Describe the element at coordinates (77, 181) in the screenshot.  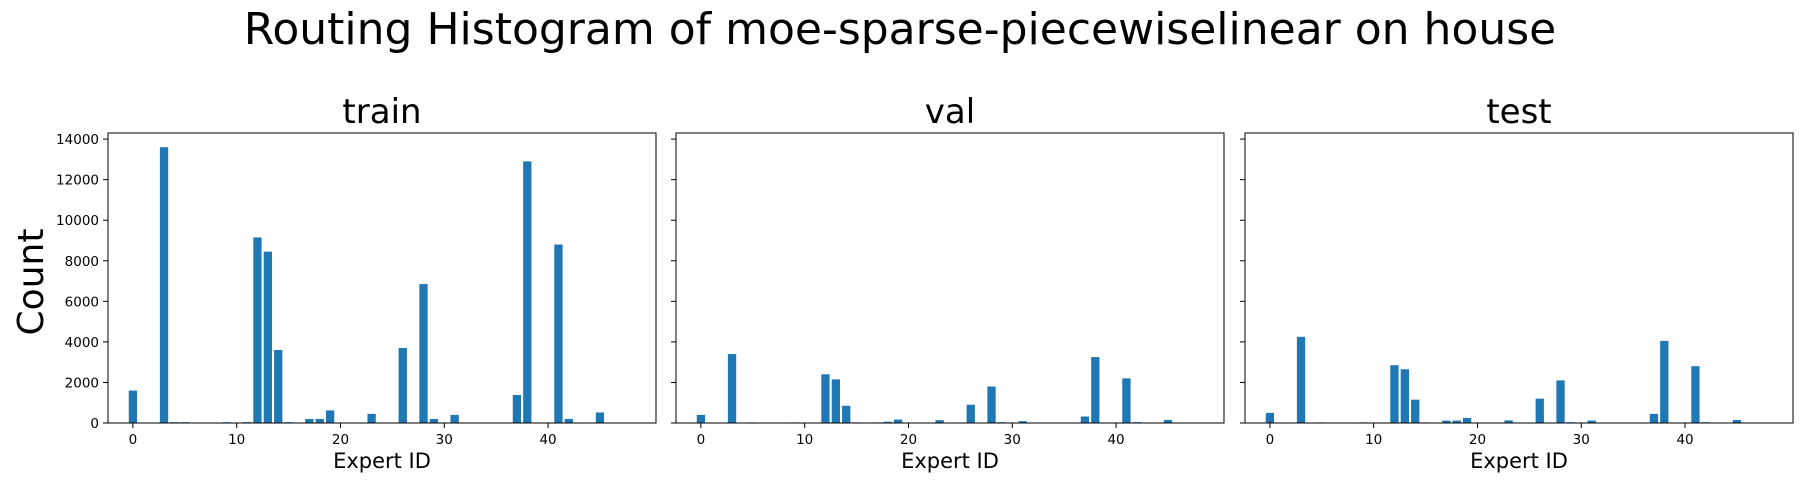
I see `y-tick-label: 12000` at that location.